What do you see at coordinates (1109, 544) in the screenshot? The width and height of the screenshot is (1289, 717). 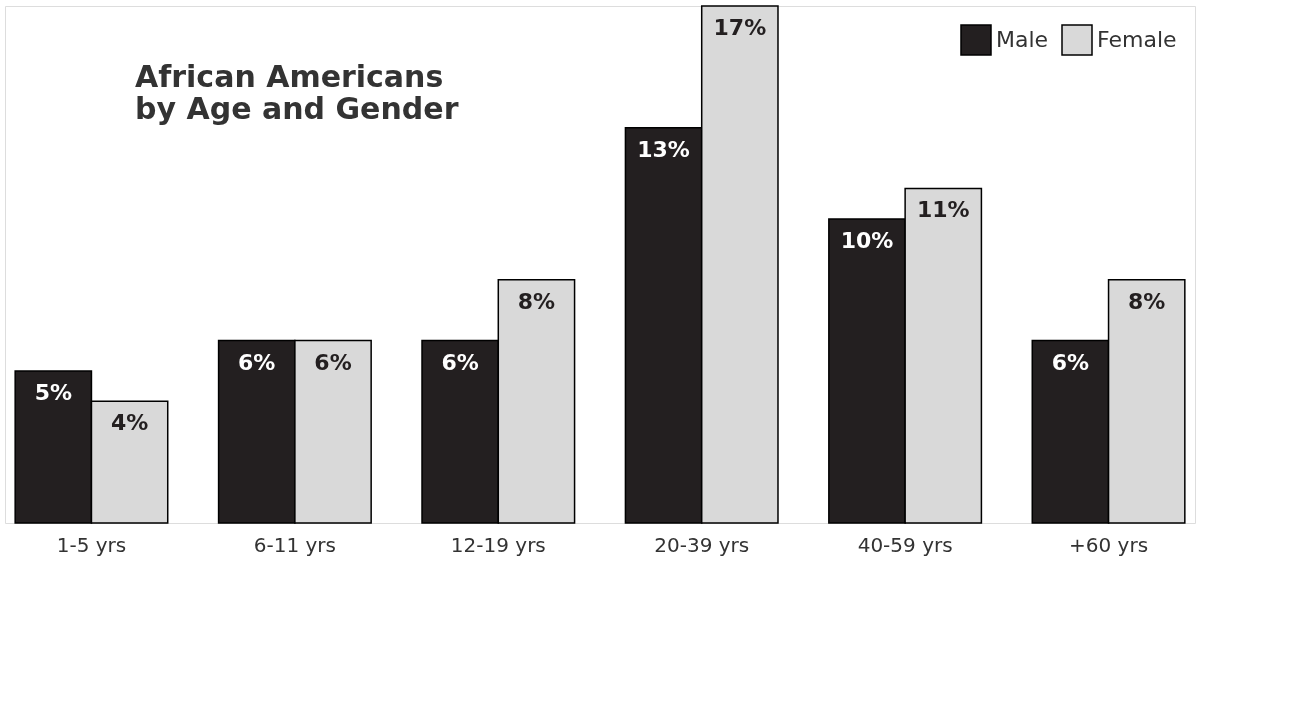 I see `x-tick-label: +60 yrs` at bounding box center [1109, 544].